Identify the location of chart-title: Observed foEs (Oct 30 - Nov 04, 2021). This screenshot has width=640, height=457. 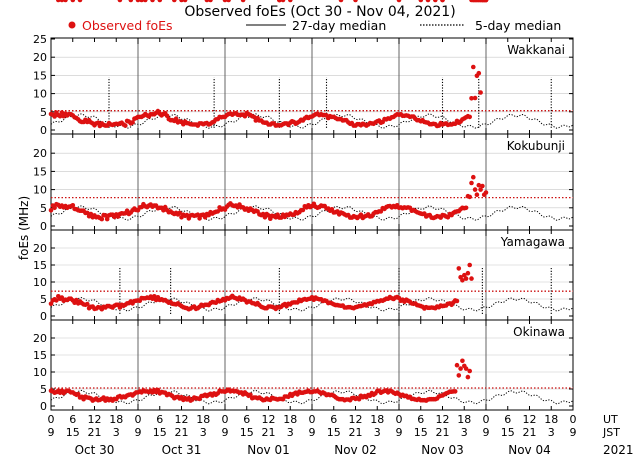
(319, 12).